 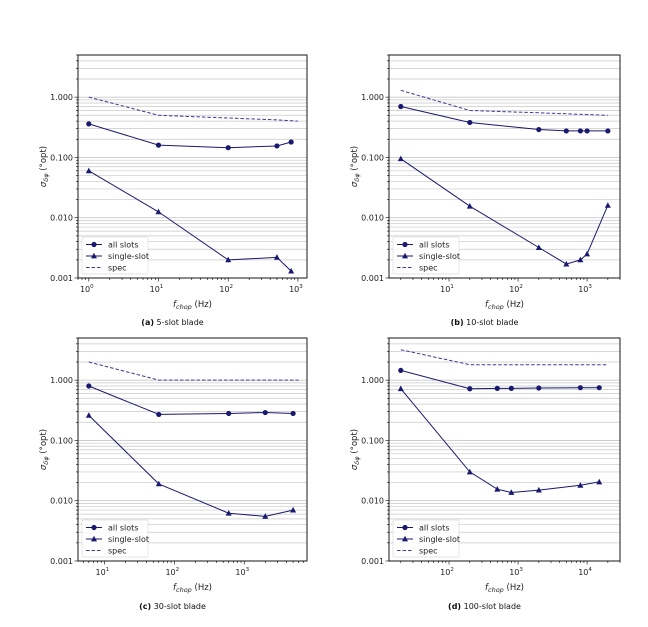 I want to click on caption-tag: (b), so click(x=457, y=322).